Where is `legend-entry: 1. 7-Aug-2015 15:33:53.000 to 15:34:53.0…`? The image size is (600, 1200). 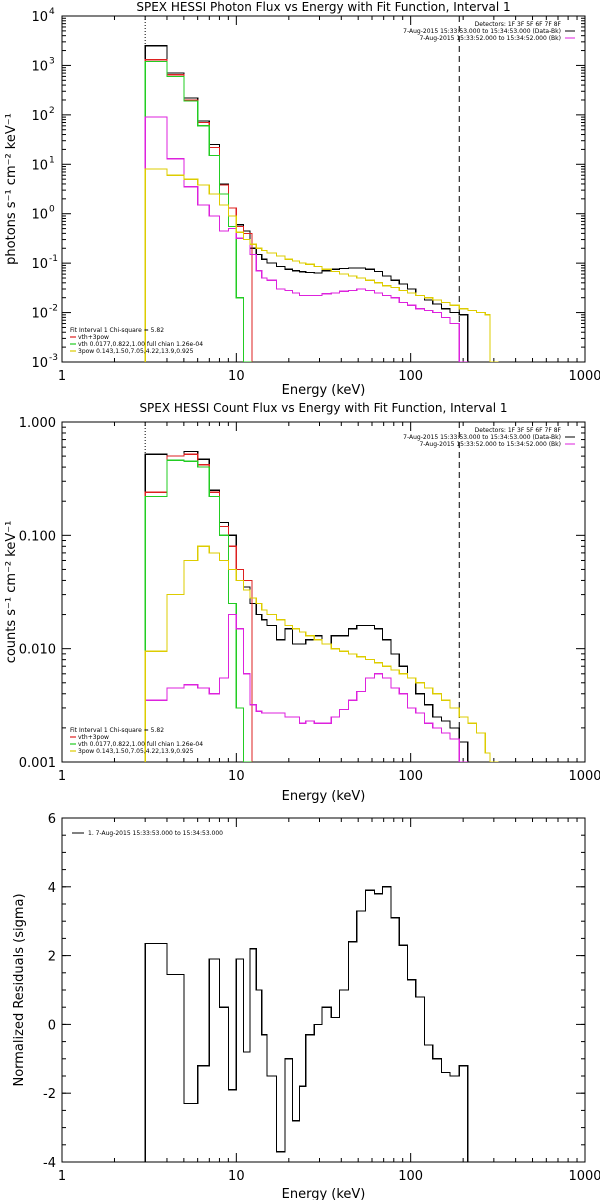 legend-entry: 1. 7-Aug-2015 15:33:53.000 to 15:34:53.0… is located at coordinates (155, 833).